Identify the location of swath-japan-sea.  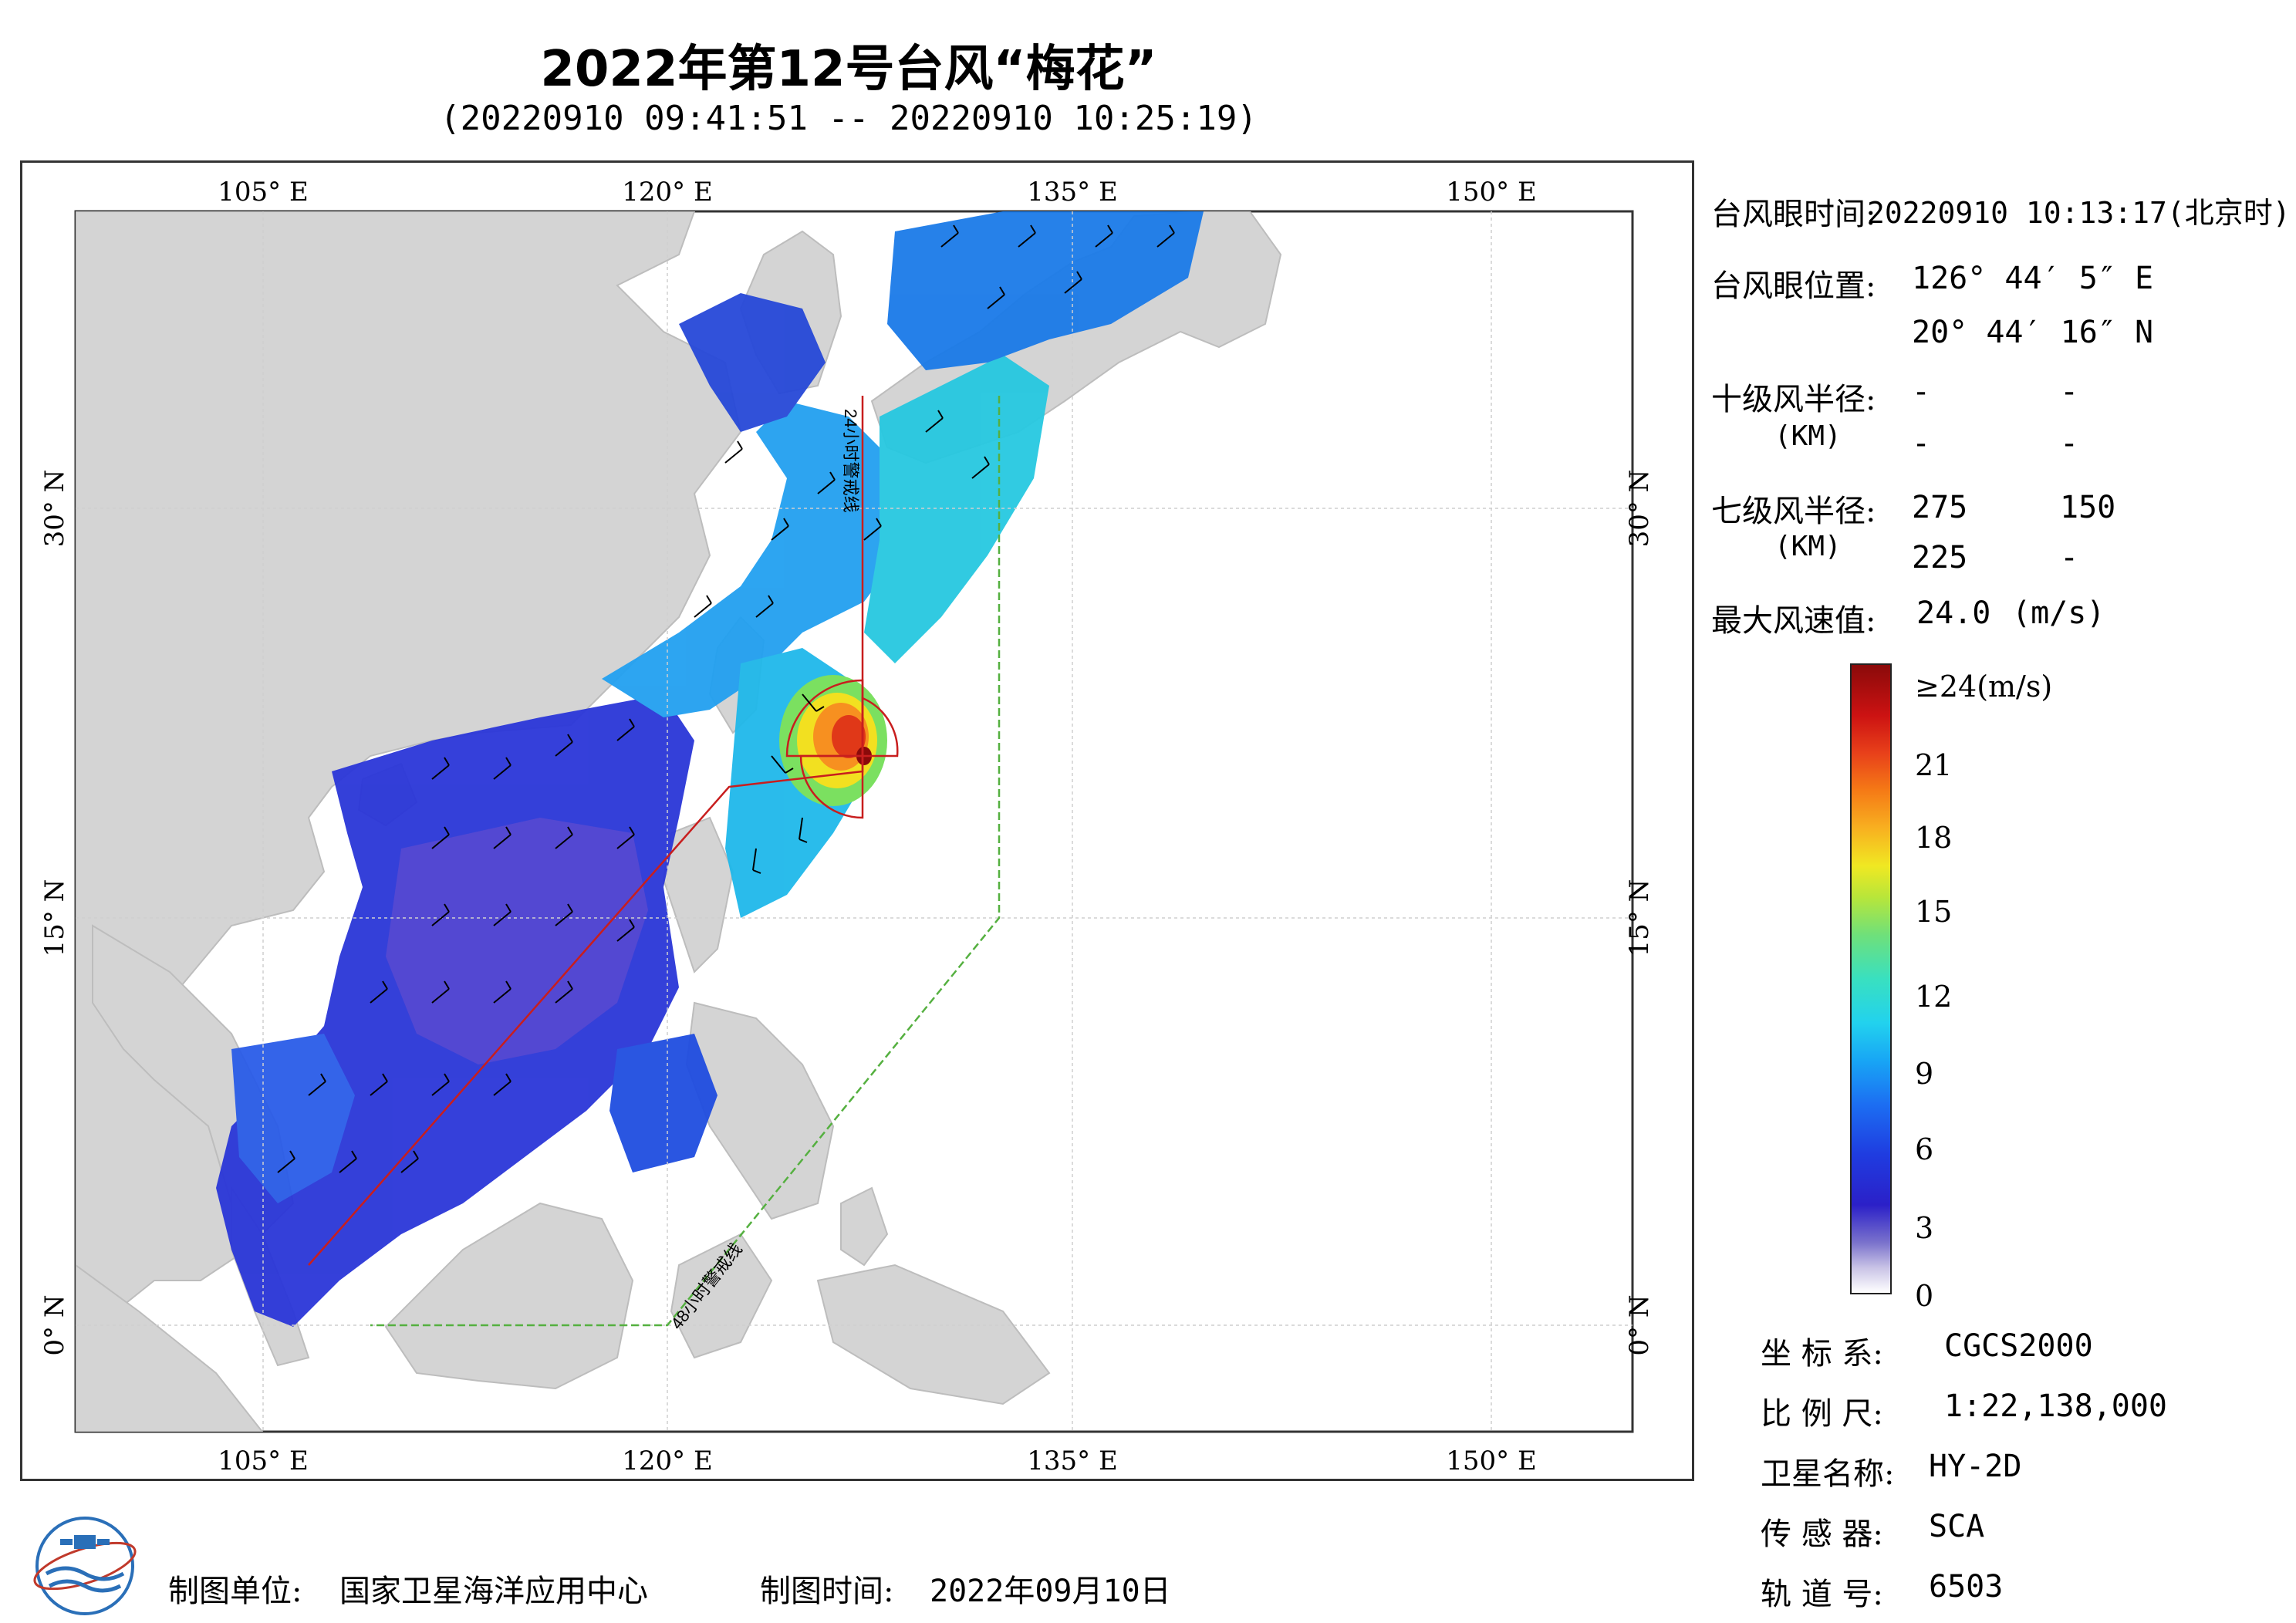
(1045, 290).